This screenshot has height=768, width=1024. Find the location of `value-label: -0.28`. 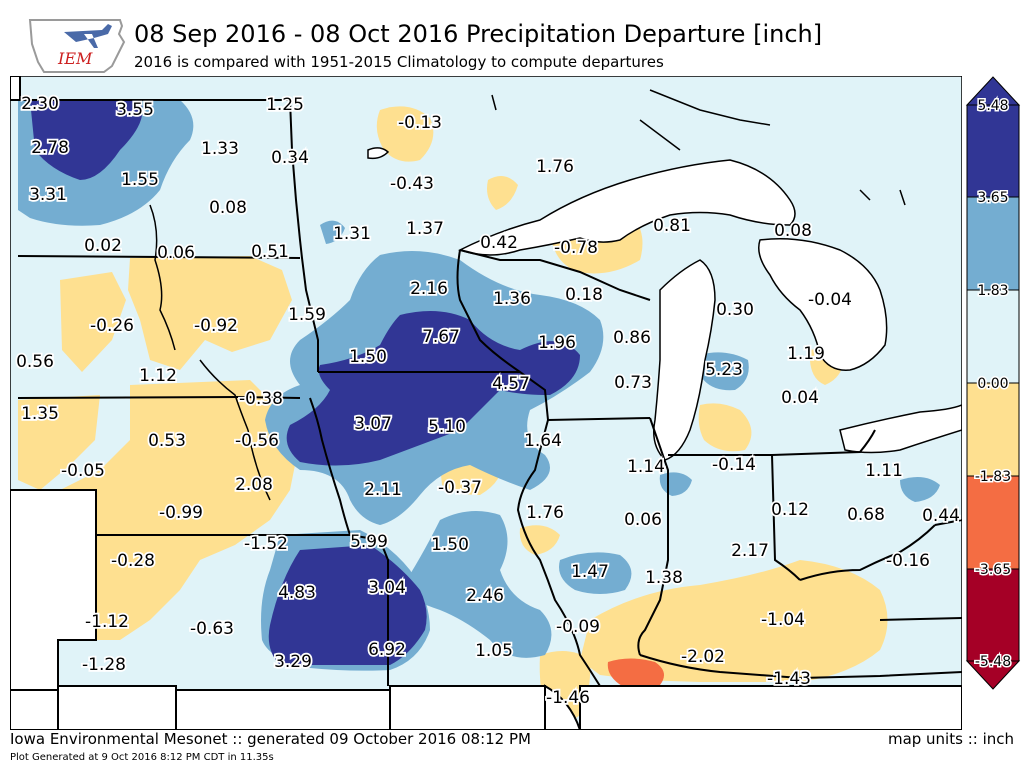

value-label: -0.28 is located at coordinates (133, 561).